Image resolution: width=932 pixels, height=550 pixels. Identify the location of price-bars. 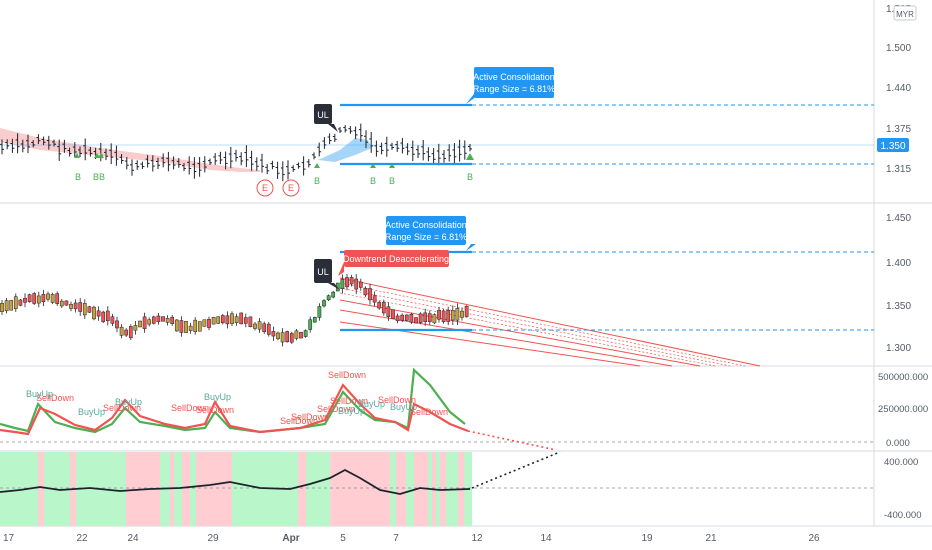
(236, 152).